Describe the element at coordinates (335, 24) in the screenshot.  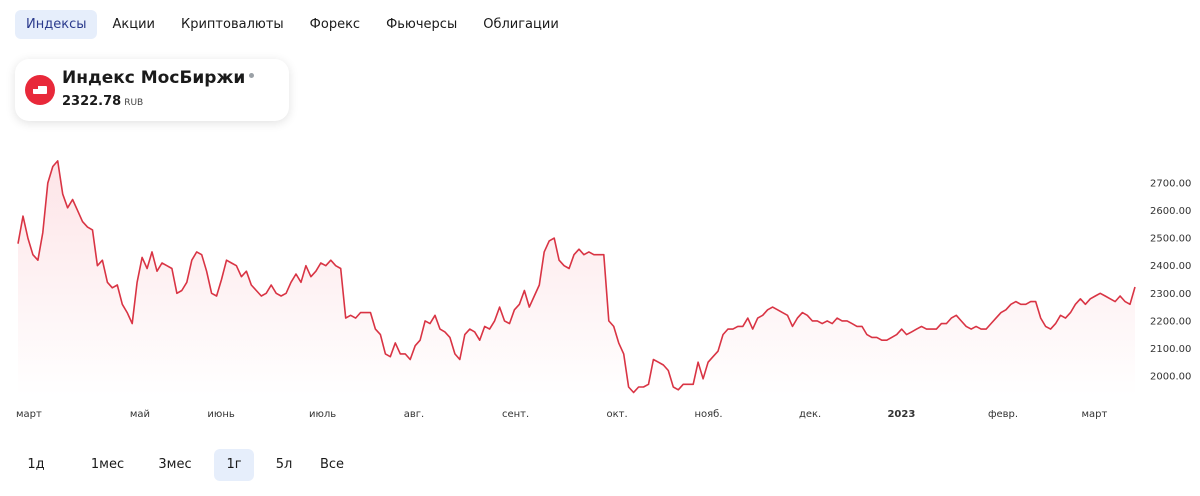
I see `tab-forex: Форекс` at that location.